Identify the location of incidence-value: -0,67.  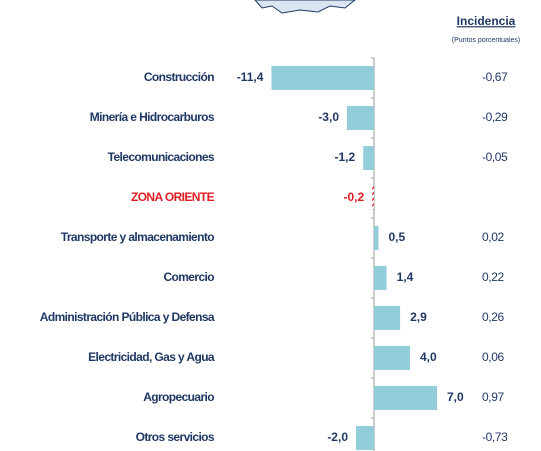
(495, 77).